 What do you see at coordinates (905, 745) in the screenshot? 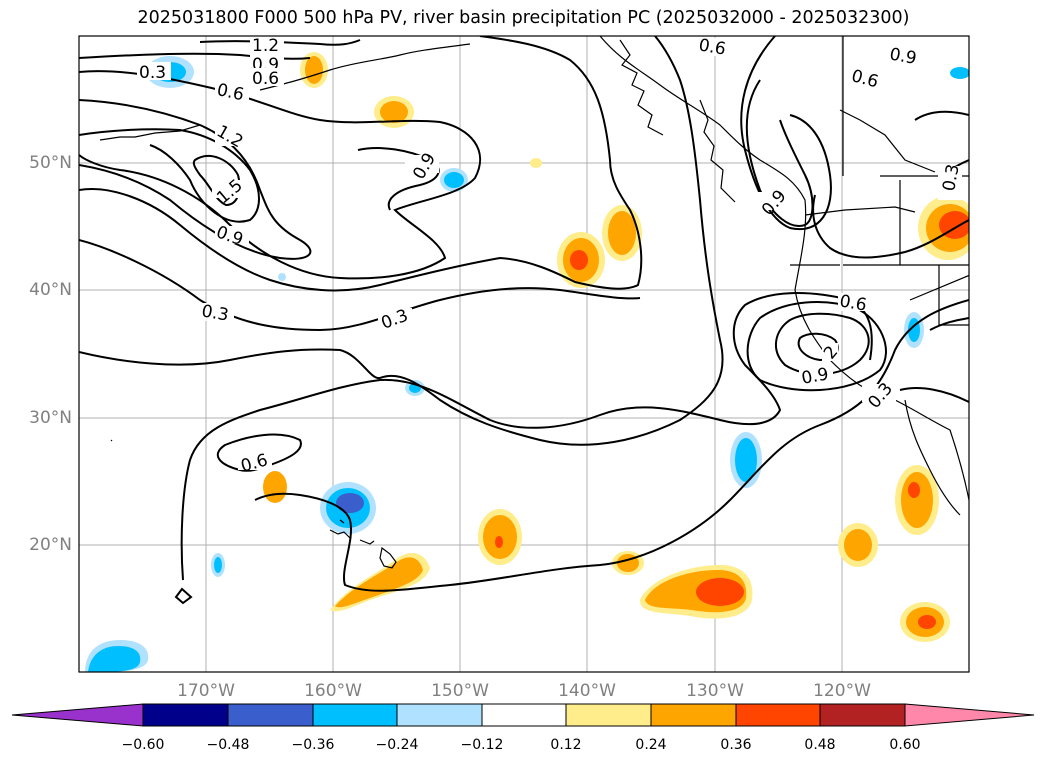
I see `colorbar-tick: 0.60` at bounding box center [905, 745].